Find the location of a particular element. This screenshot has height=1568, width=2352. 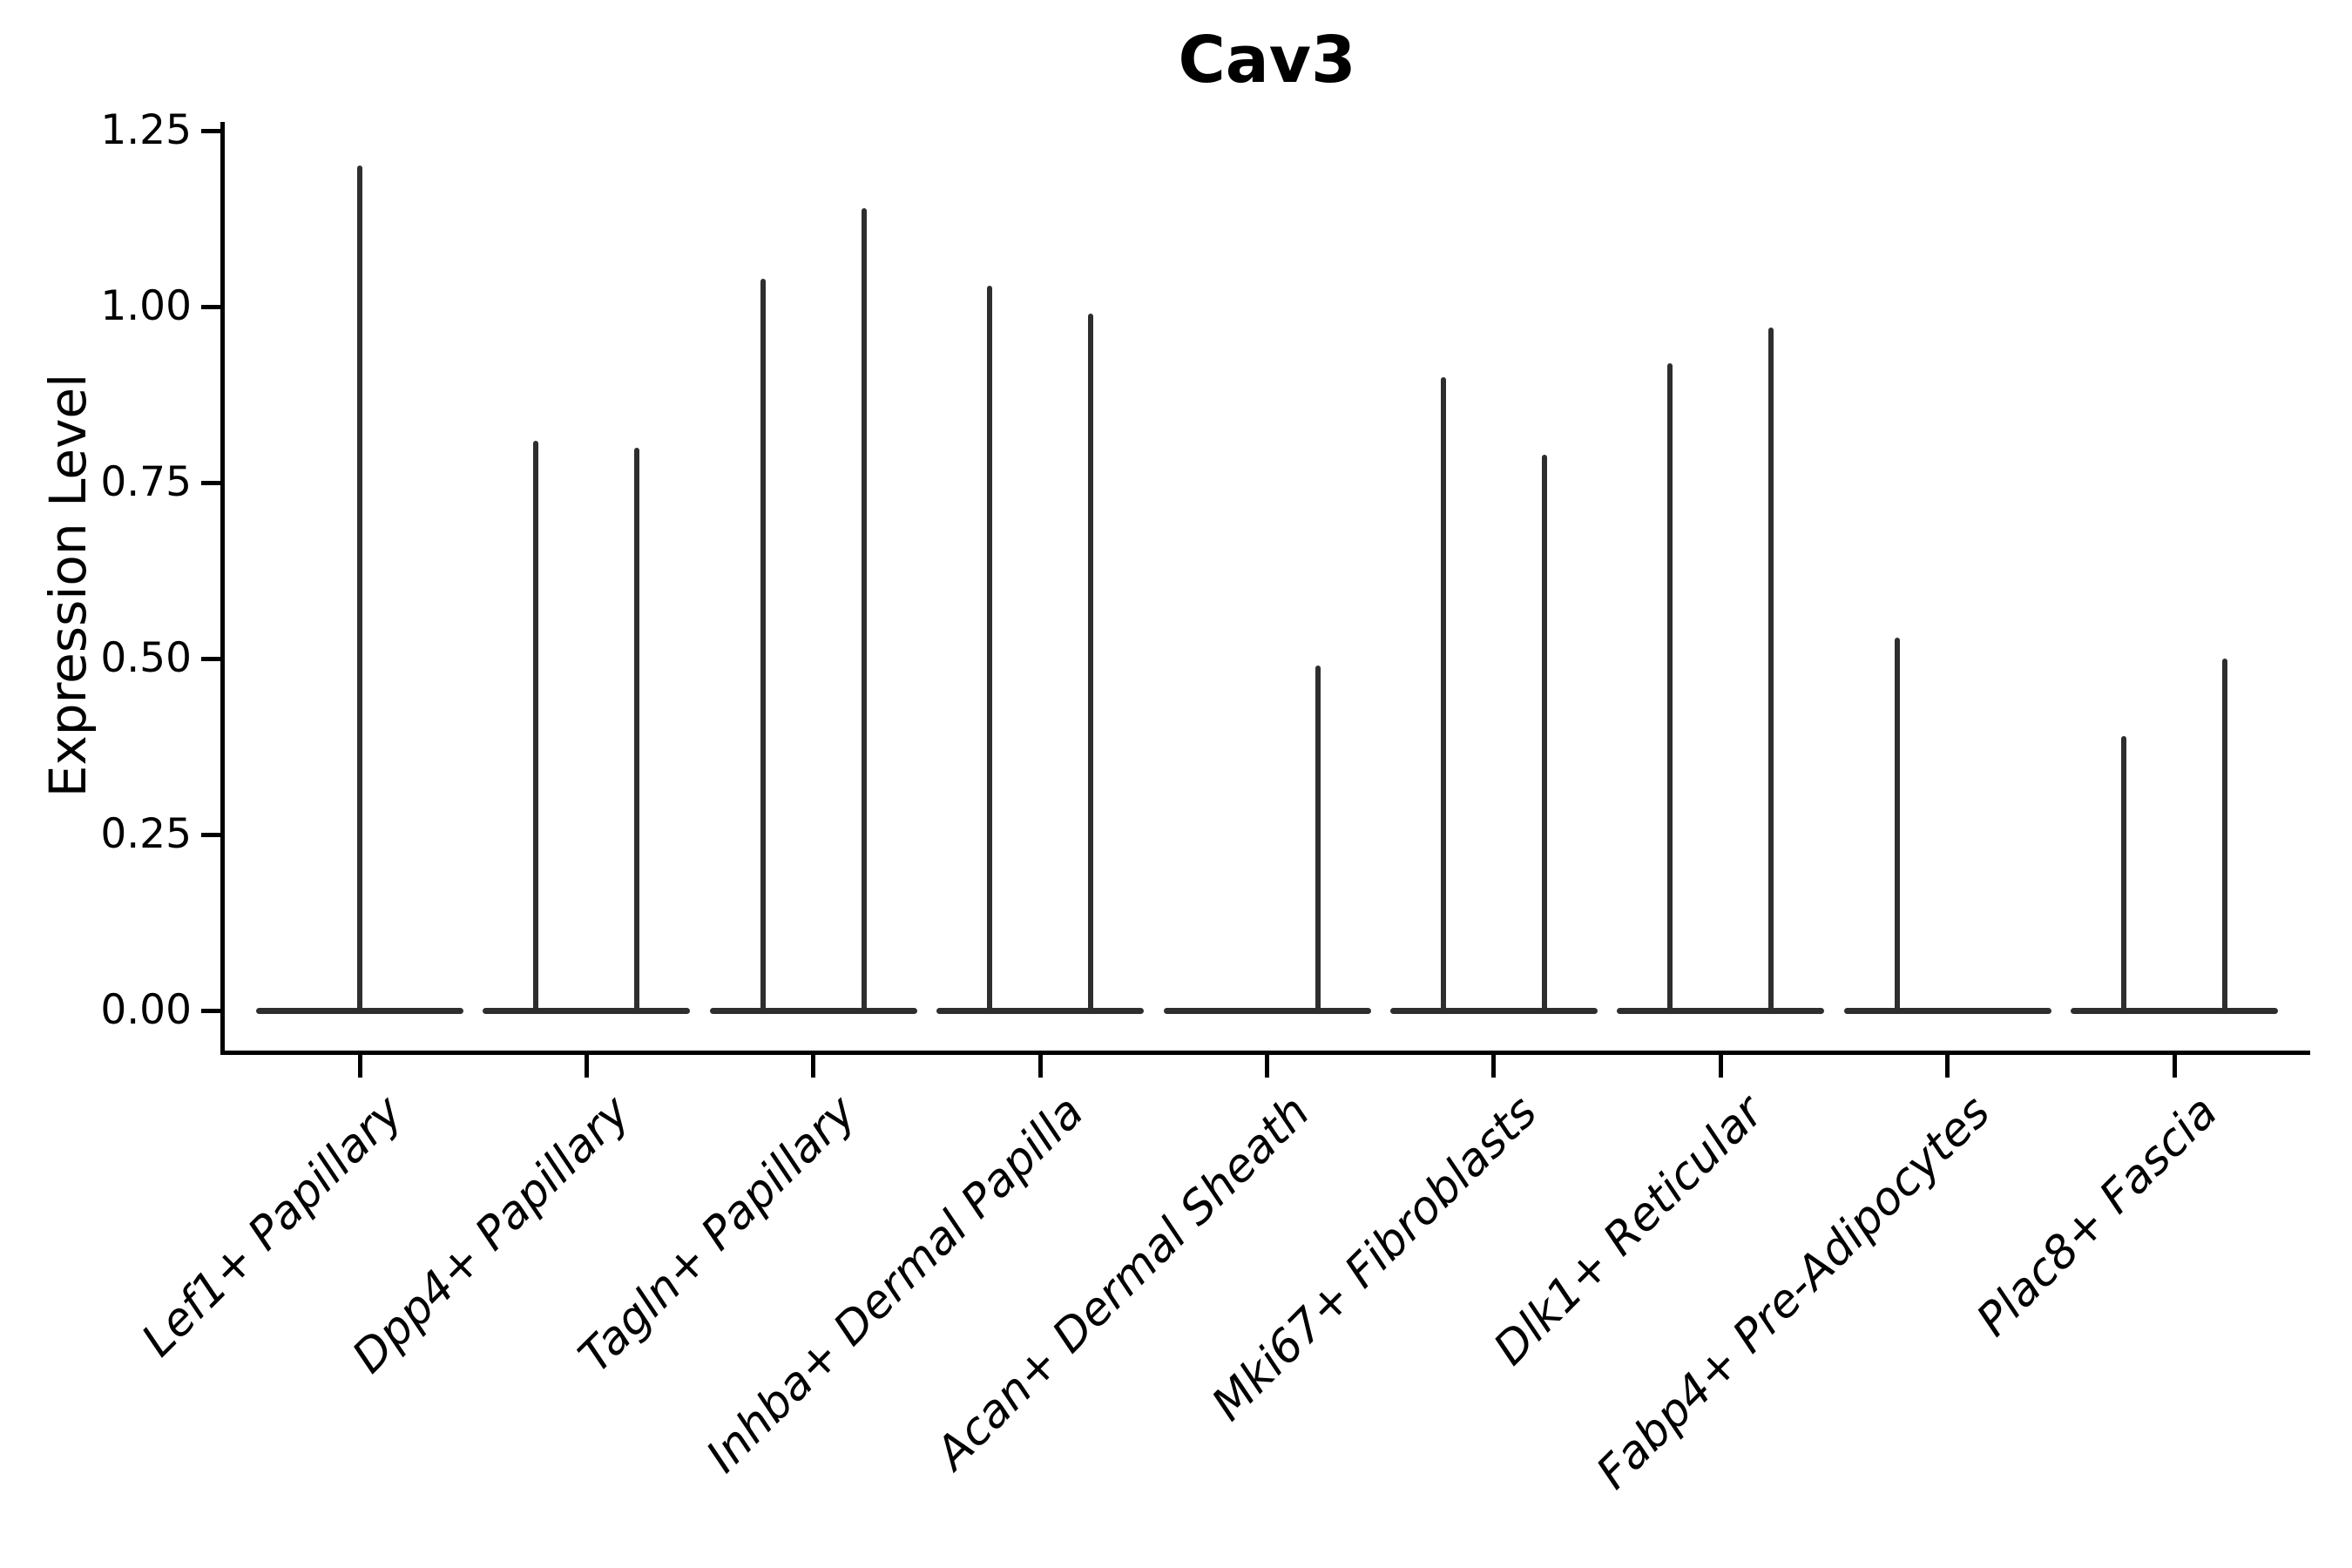

y-tick-label: 0.50 is located at coordinates (146, 658).